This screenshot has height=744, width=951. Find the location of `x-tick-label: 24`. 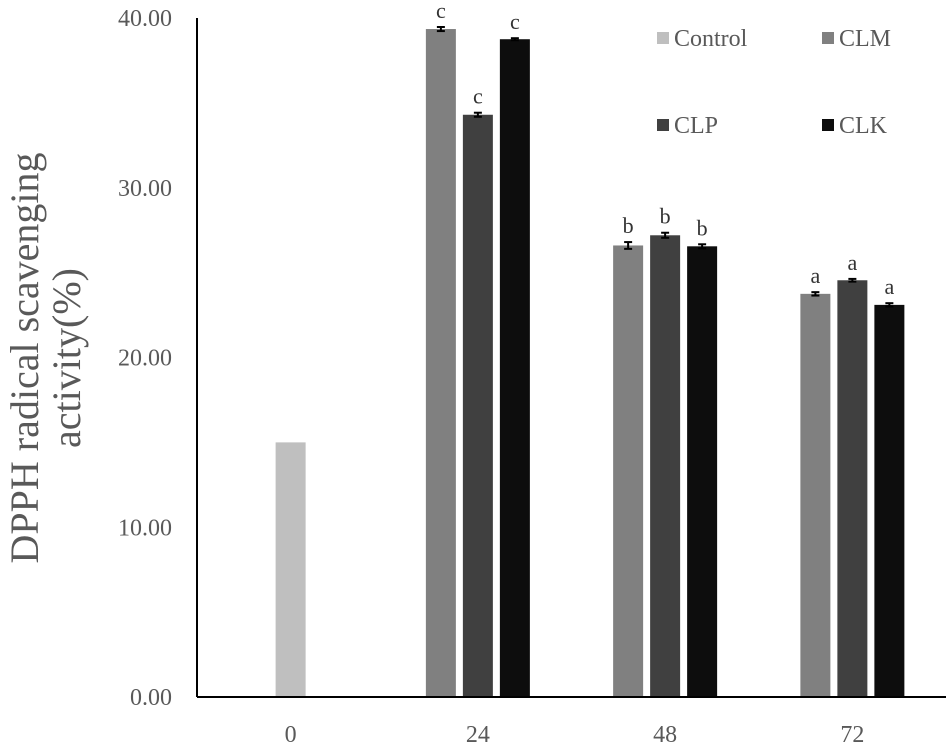

x-tick-label: 24 is located at coordinates (478, 733).